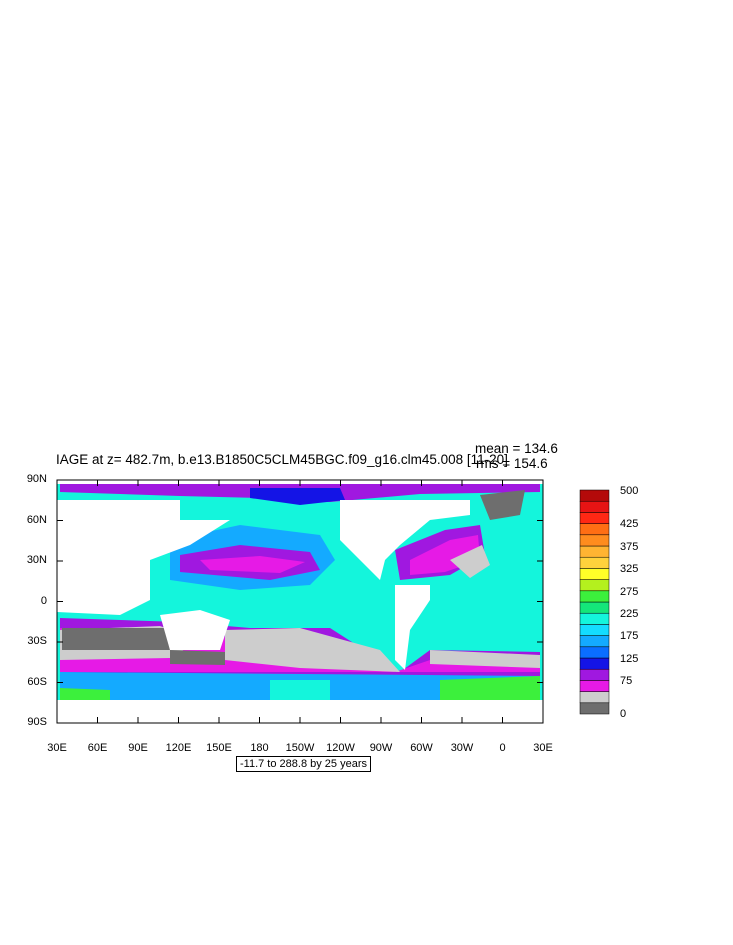  What do you see at coordinates (462, 748) in the screenshot?
I see `longitude-tick-label: 30W` at bounding box center [462, 748].